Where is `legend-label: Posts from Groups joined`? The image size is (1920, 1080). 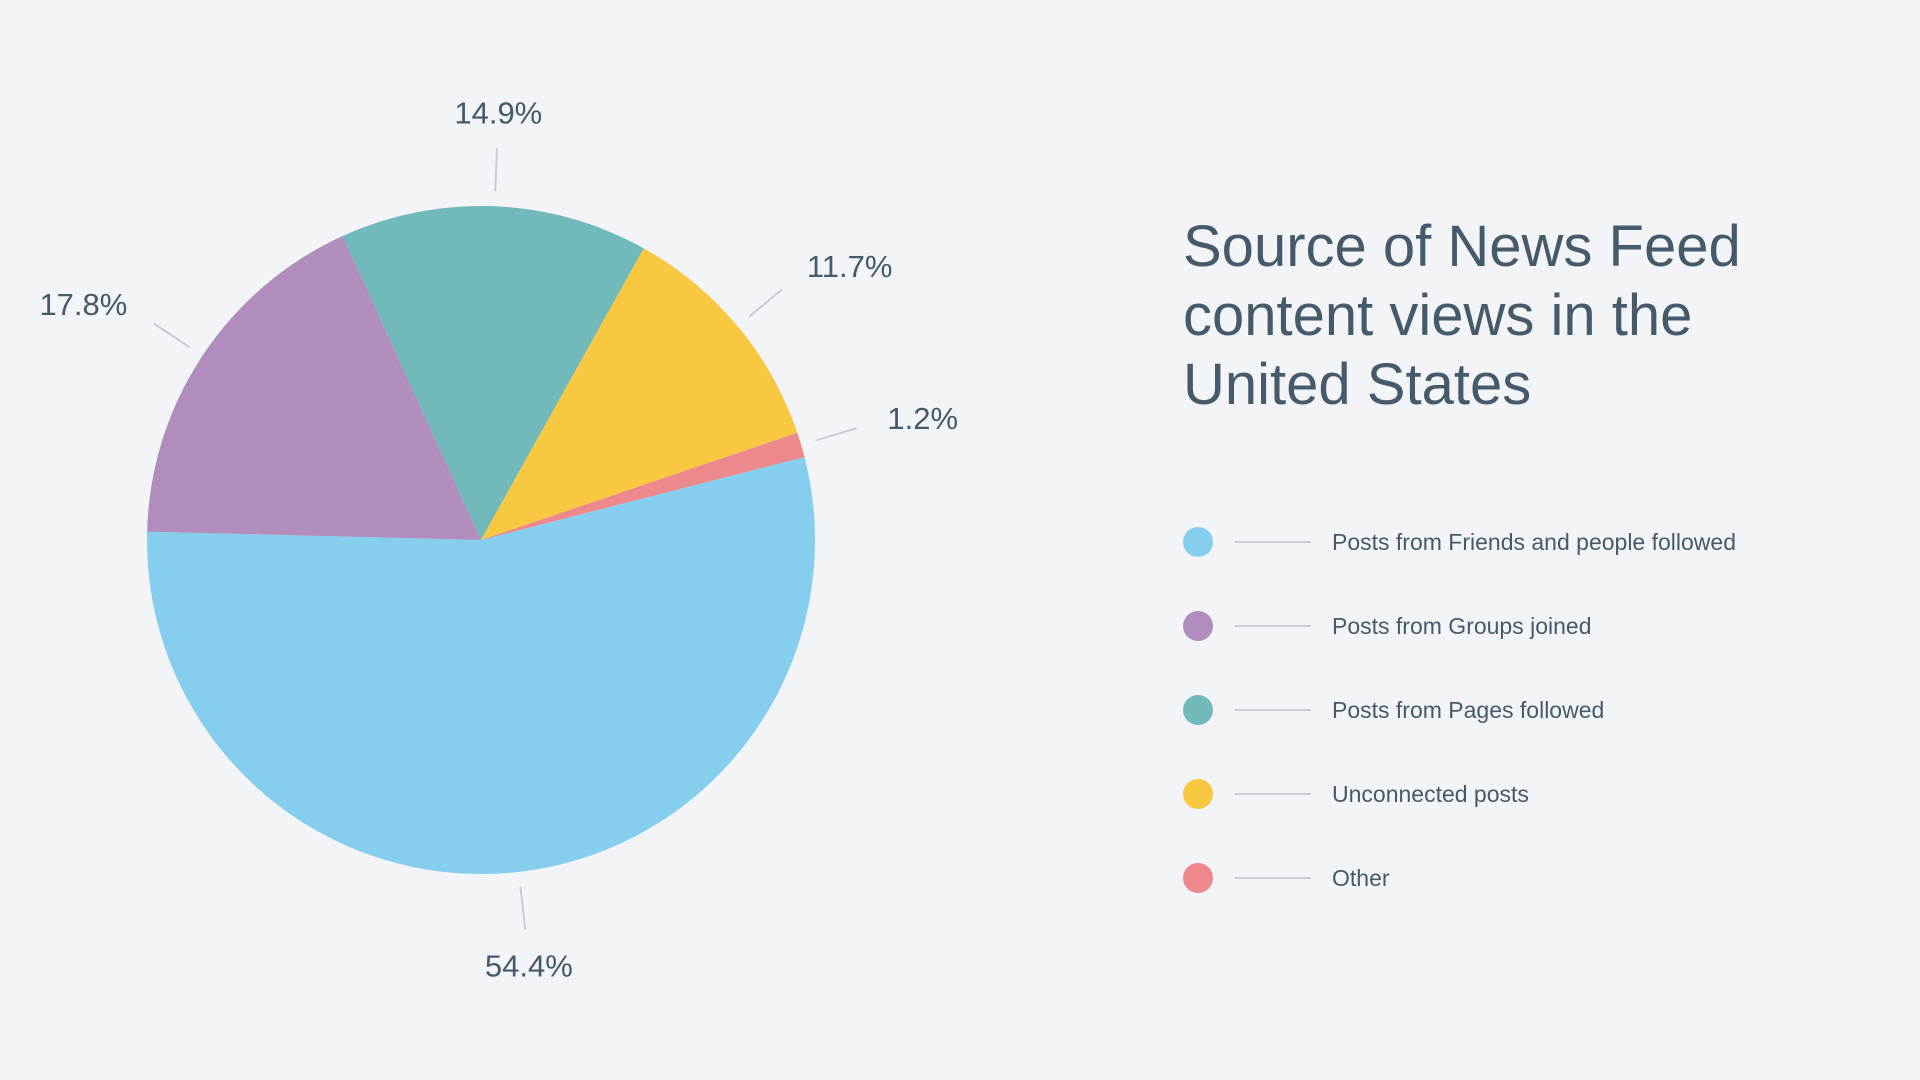 legend-label: Posts from Groups joined is located at coordinates (1462, 625).